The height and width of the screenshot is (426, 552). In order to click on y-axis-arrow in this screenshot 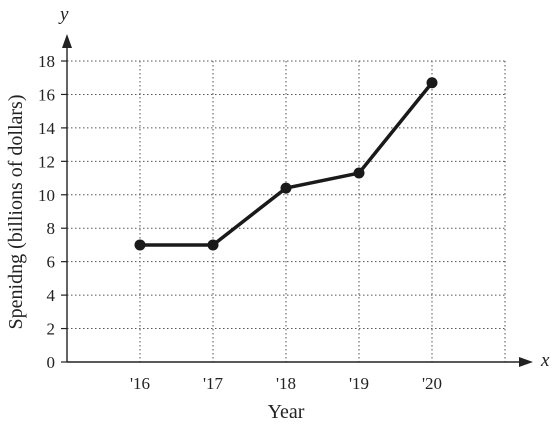, I will do `click(67, 41)`.